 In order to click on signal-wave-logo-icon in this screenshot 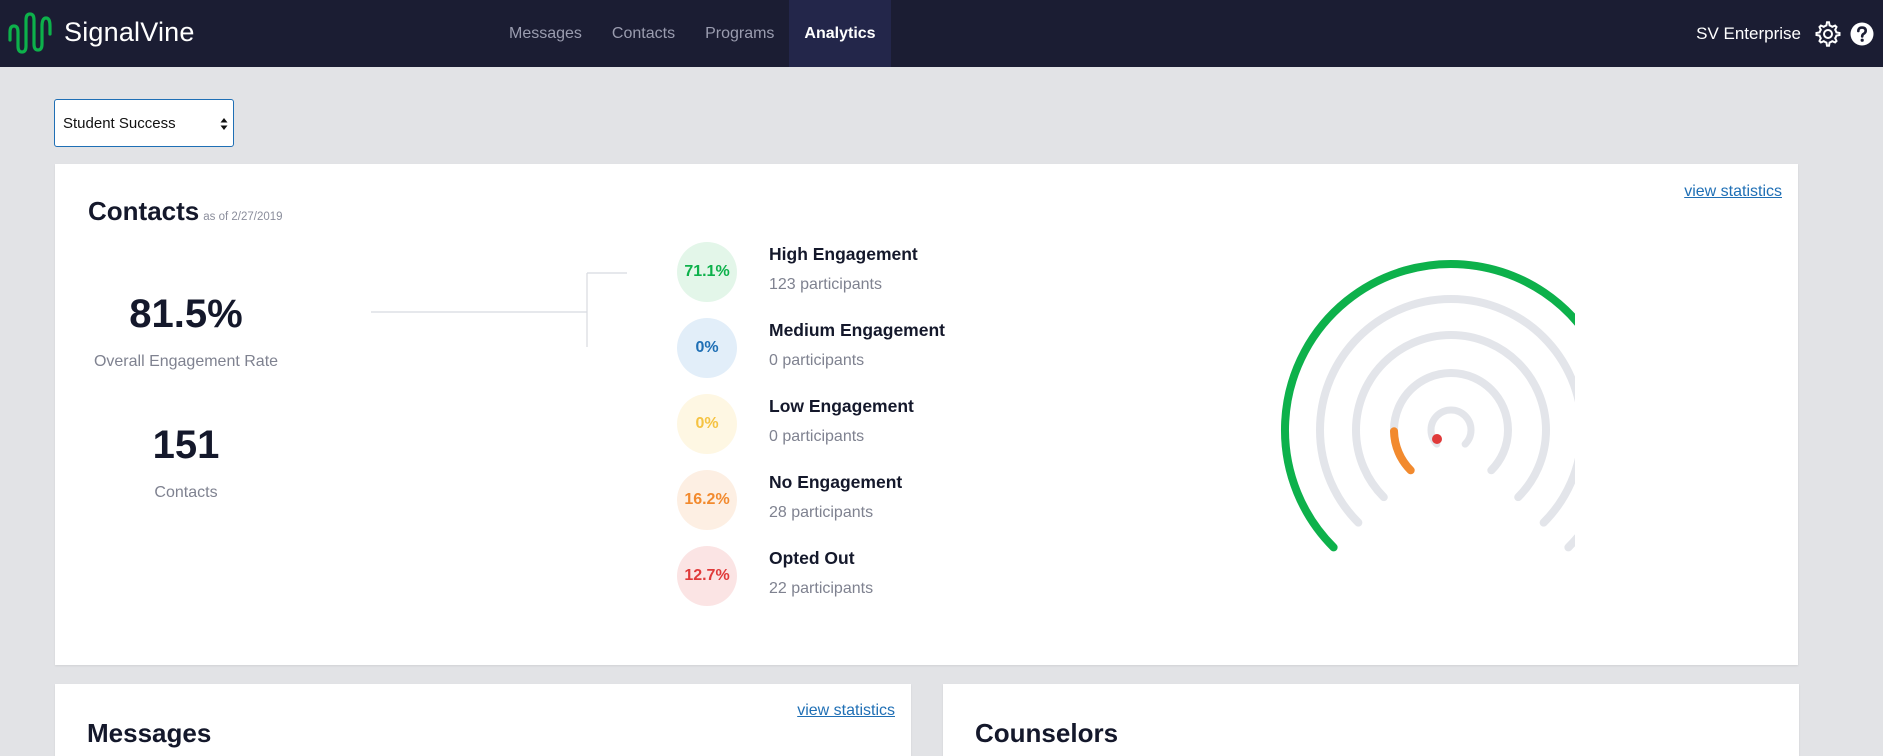, I will do `click(30, 33)`.